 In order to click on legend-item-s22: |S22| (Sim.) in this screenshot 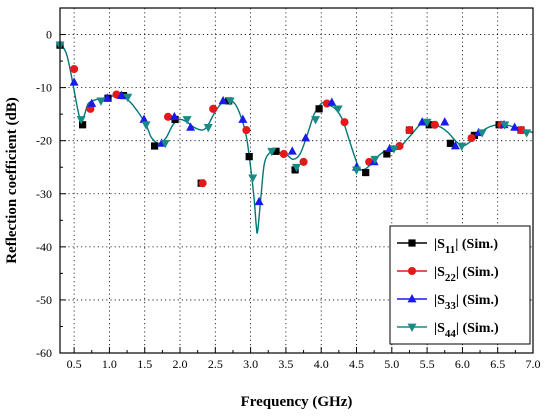, I will do `click(448, 274)`.